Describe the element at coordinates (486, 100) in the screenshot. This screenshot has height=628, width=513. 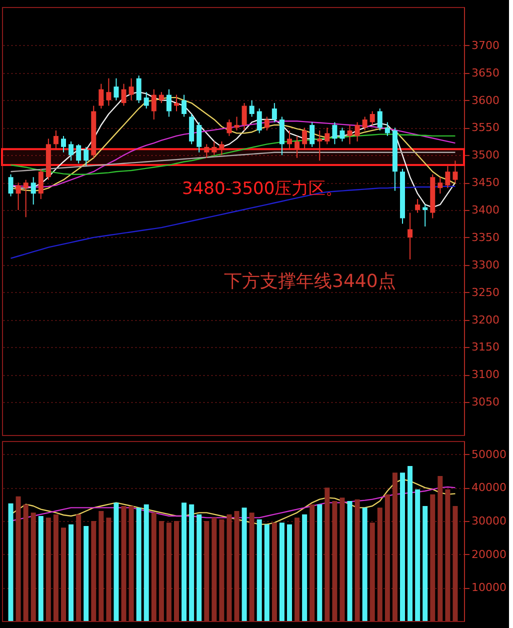
I see `y-tick-label: 3600` at that location.